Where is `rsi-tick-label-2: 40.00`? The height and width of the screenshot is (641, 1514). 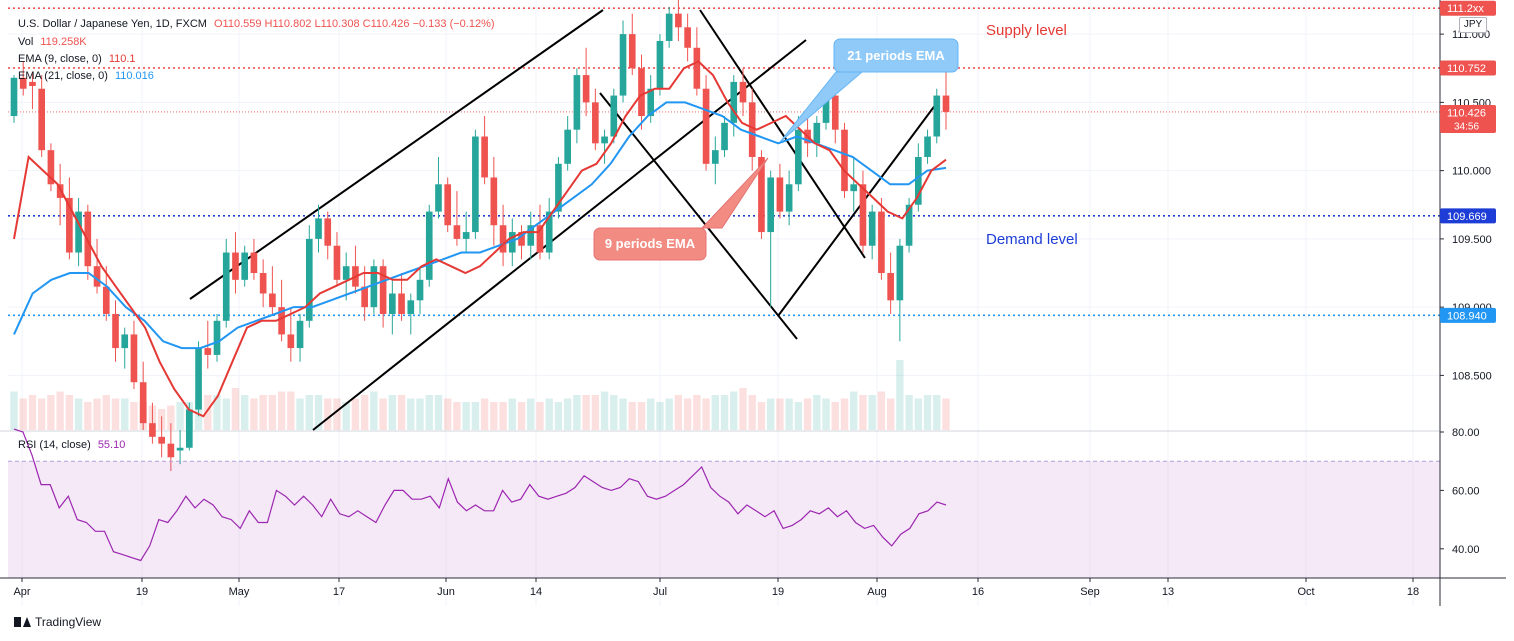
rsi-tick-label-2: 40.00 is located at coordinates (1466, 550).